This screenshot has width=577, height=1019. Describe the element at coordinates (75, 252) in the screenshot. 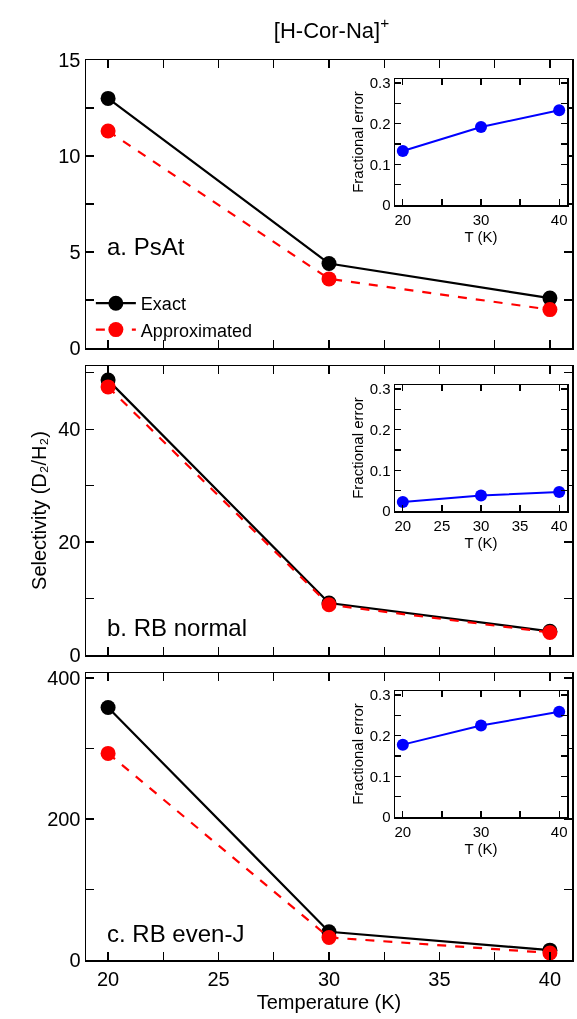

I see `y-tick-label: 5` at that location.